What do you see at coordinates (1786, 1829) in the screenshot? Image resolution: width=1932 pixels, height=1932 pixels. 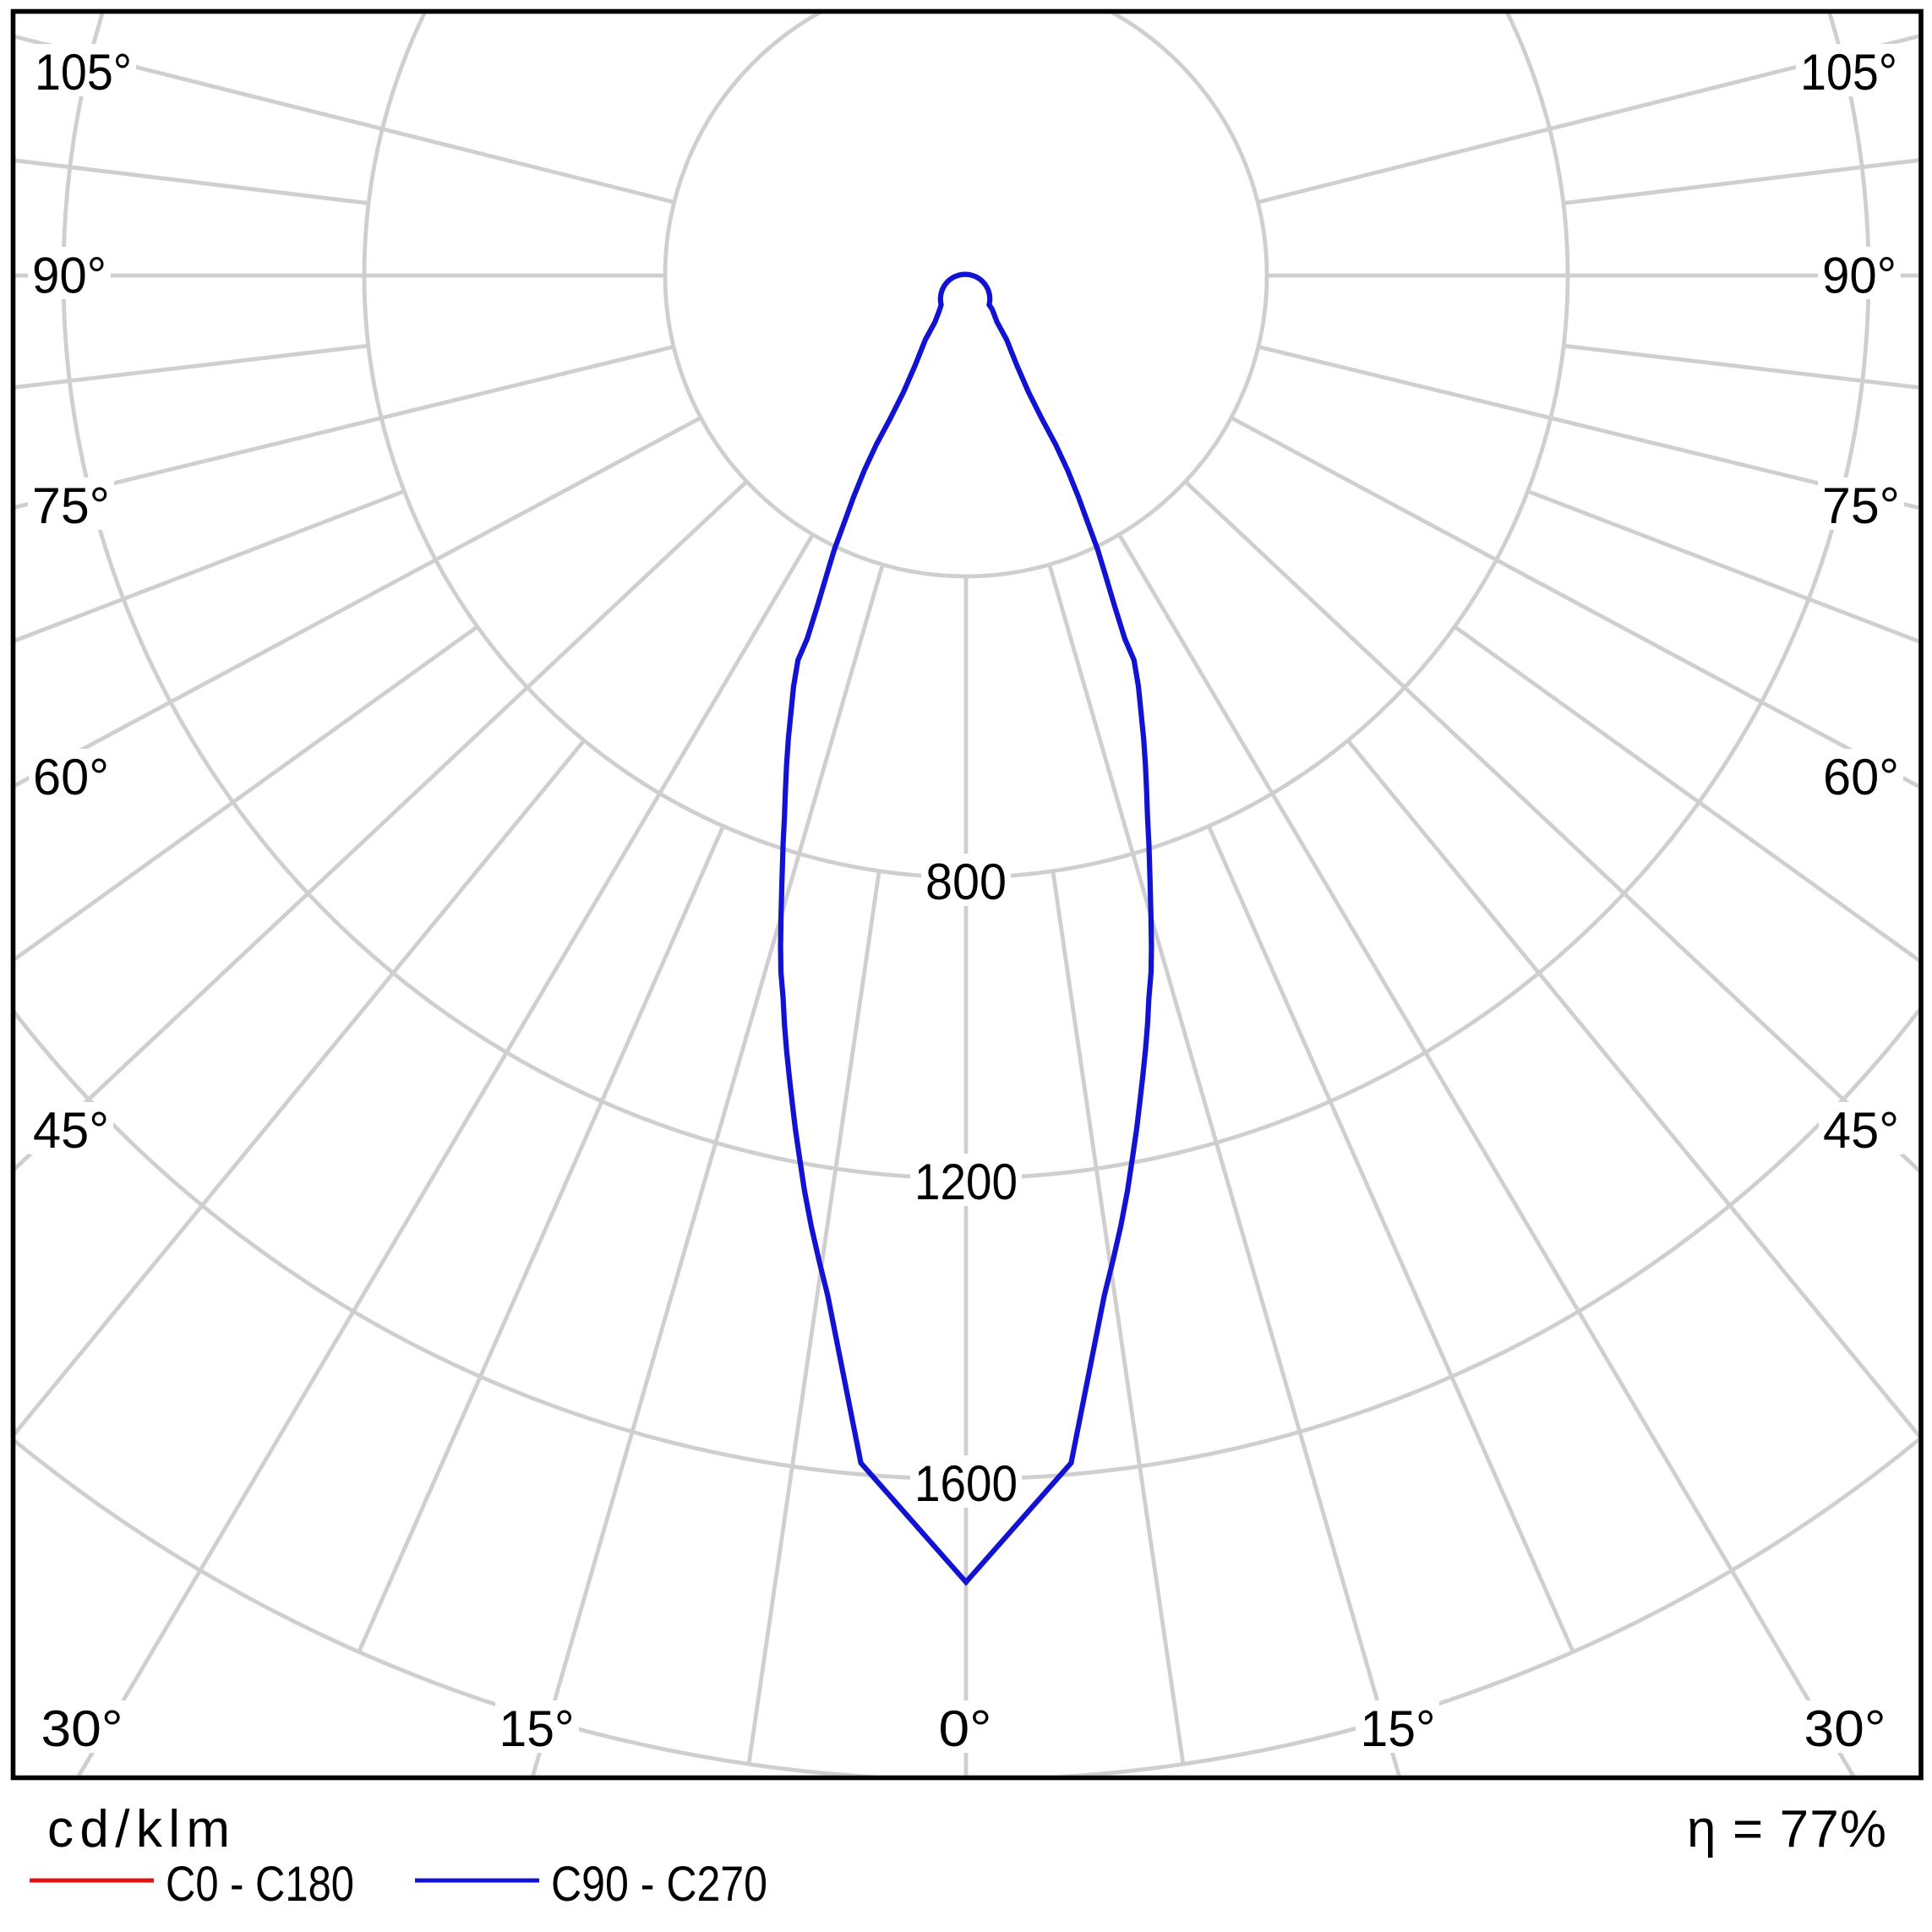 I see `svg-text: η = 77%` at bounding box center [1786, 1829].